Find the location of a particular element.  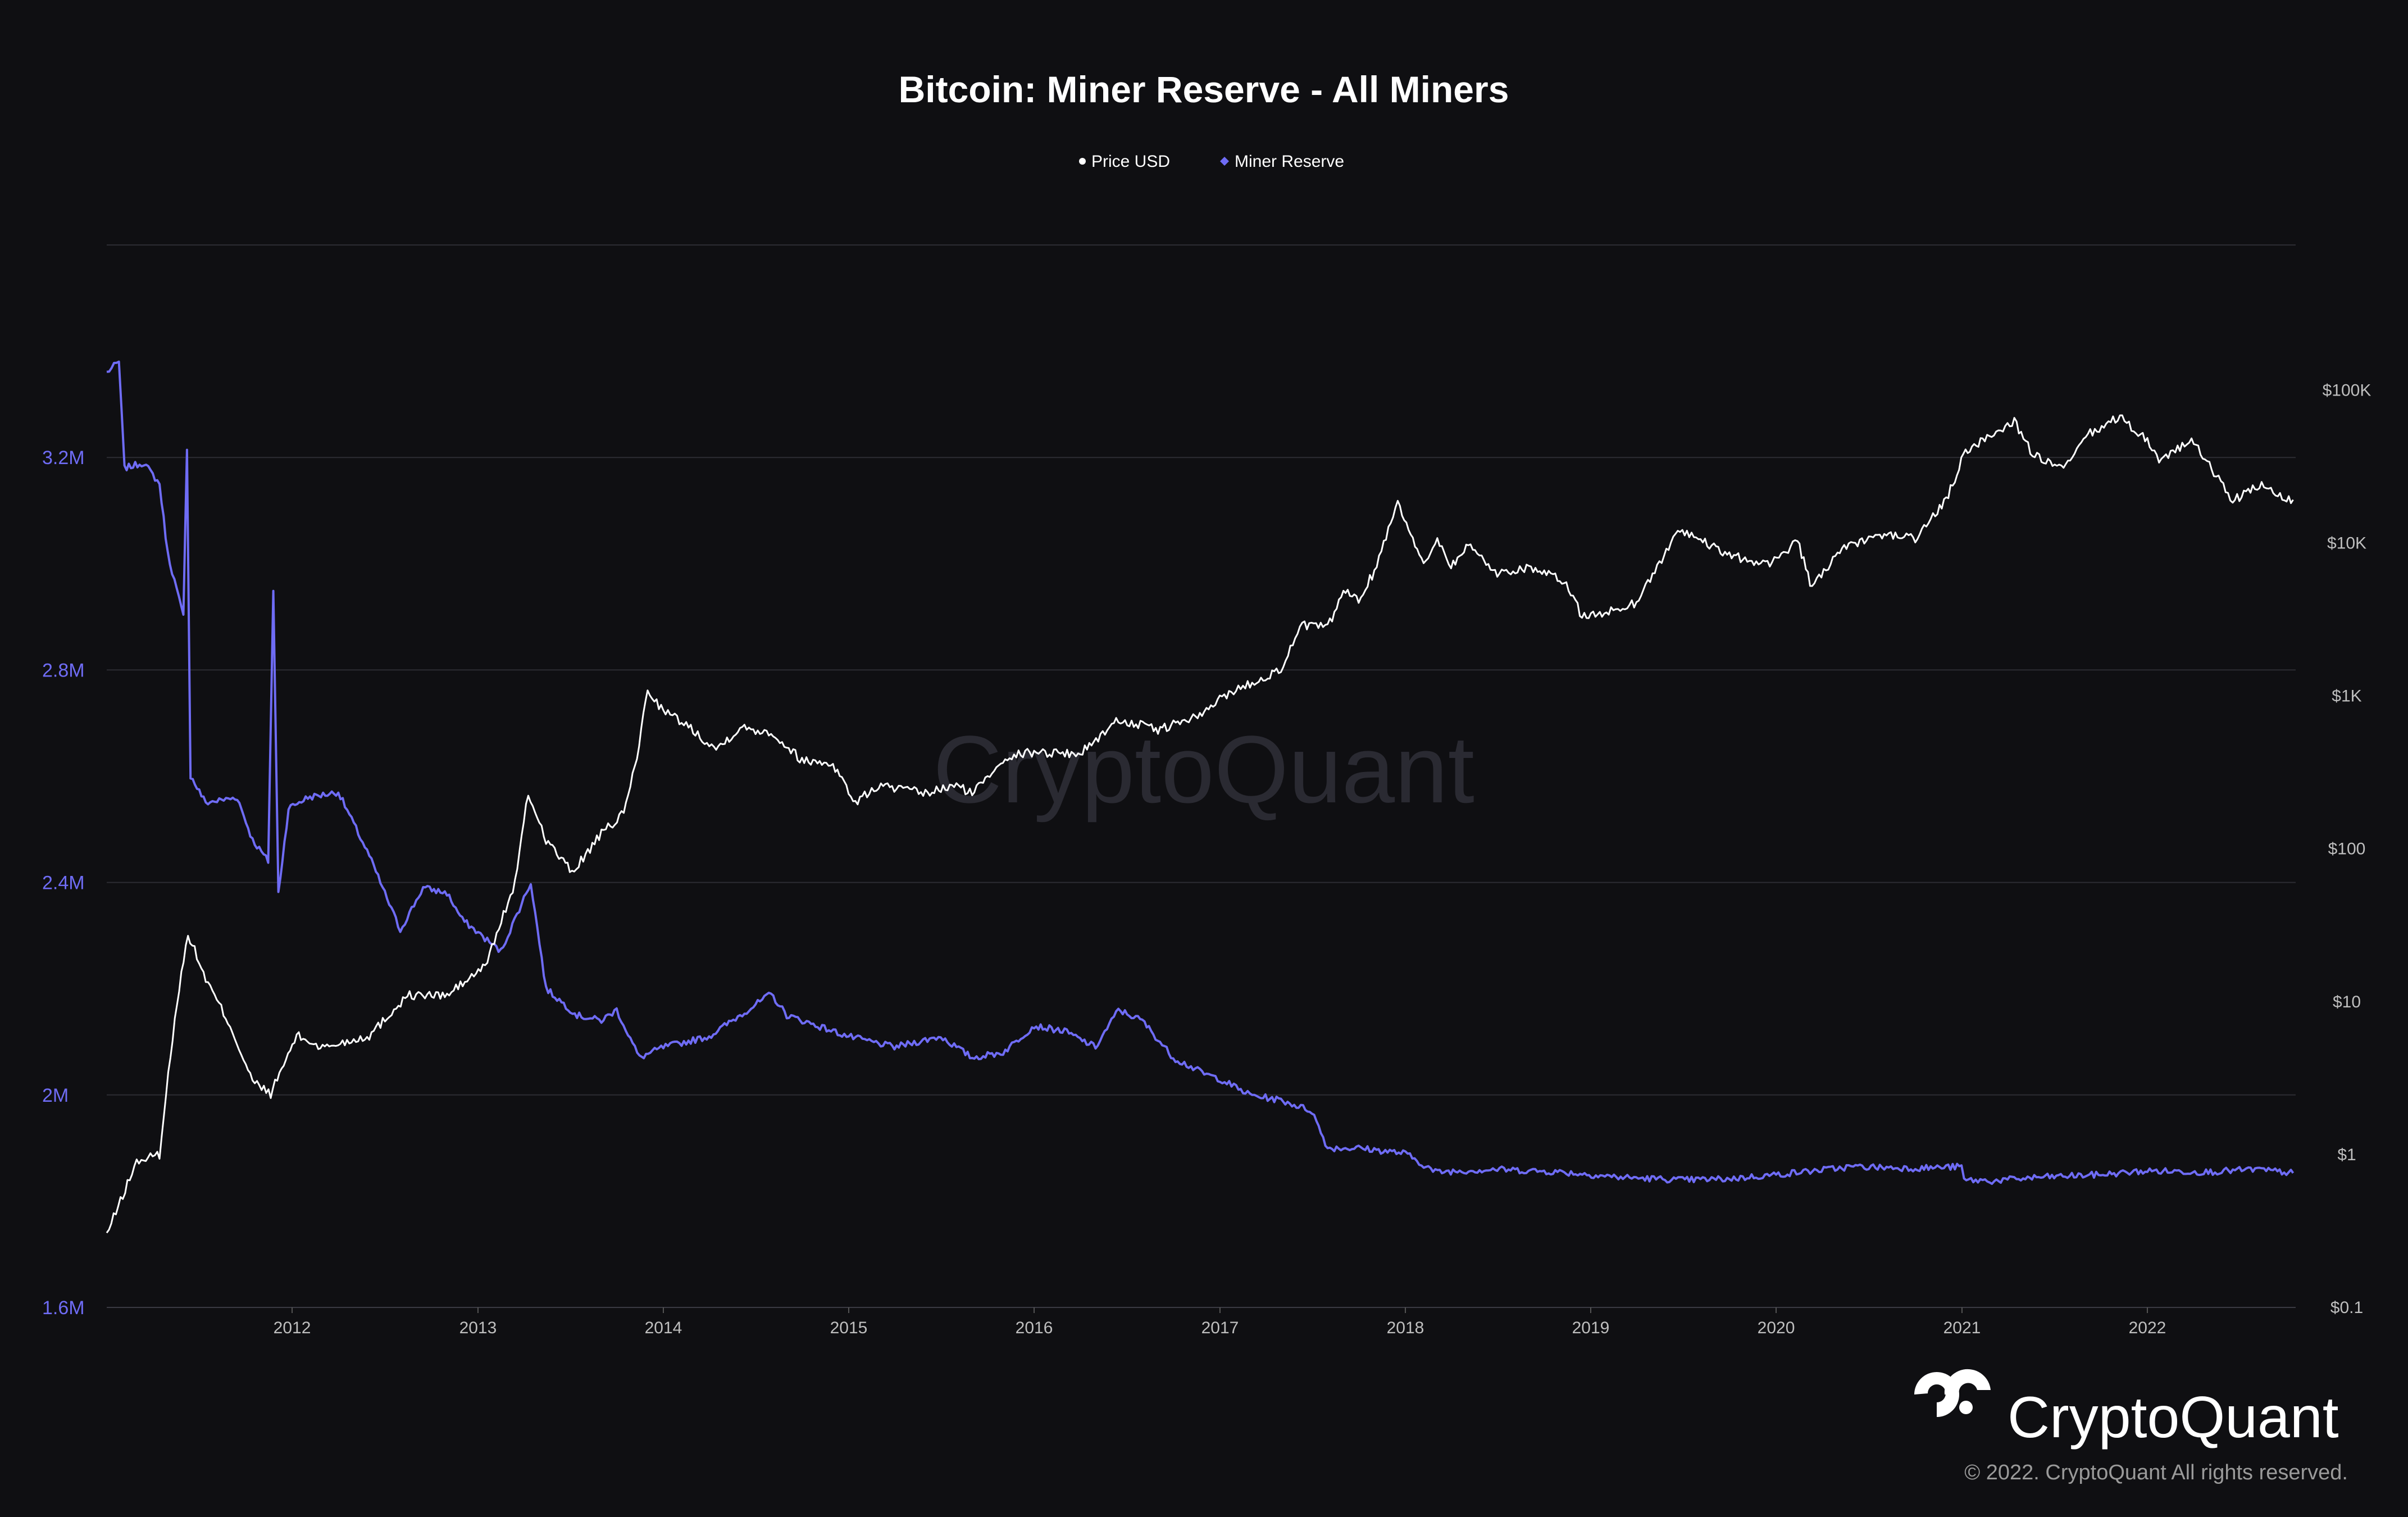

y-right-tick-label: $10 is located at coordinates (2347, 1002).